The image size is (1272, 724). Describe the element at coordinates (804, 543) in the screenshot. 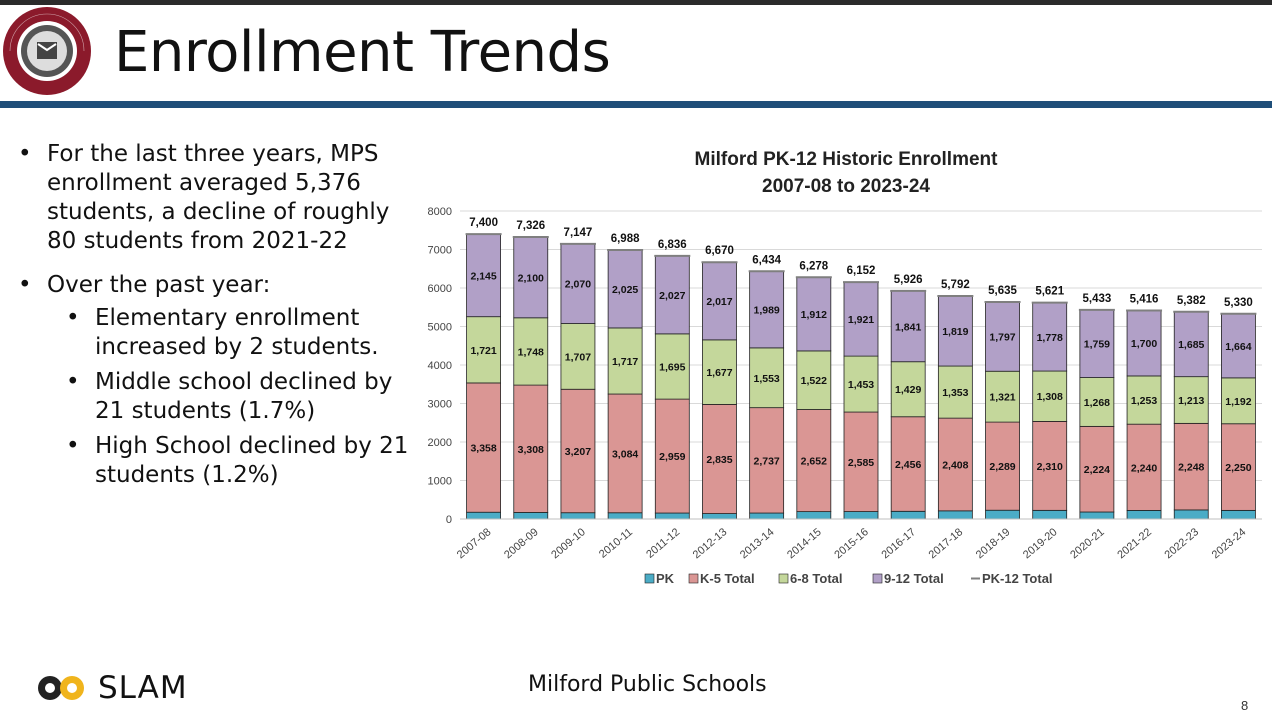

I see `x-tick-label: 2014-15` at that location.